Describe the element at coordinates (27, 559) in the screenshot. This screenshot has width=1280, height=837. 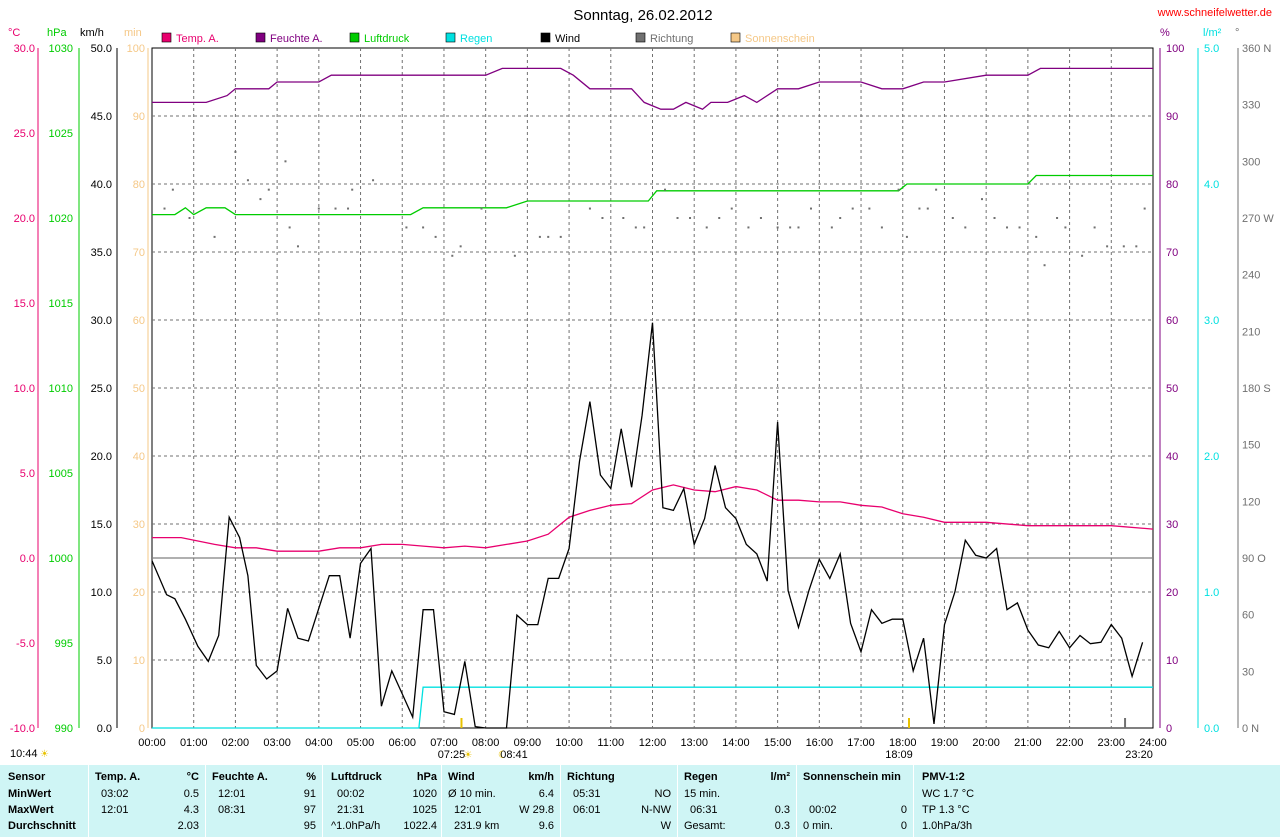
I see `temp-tick-label: 0.0` at that location.